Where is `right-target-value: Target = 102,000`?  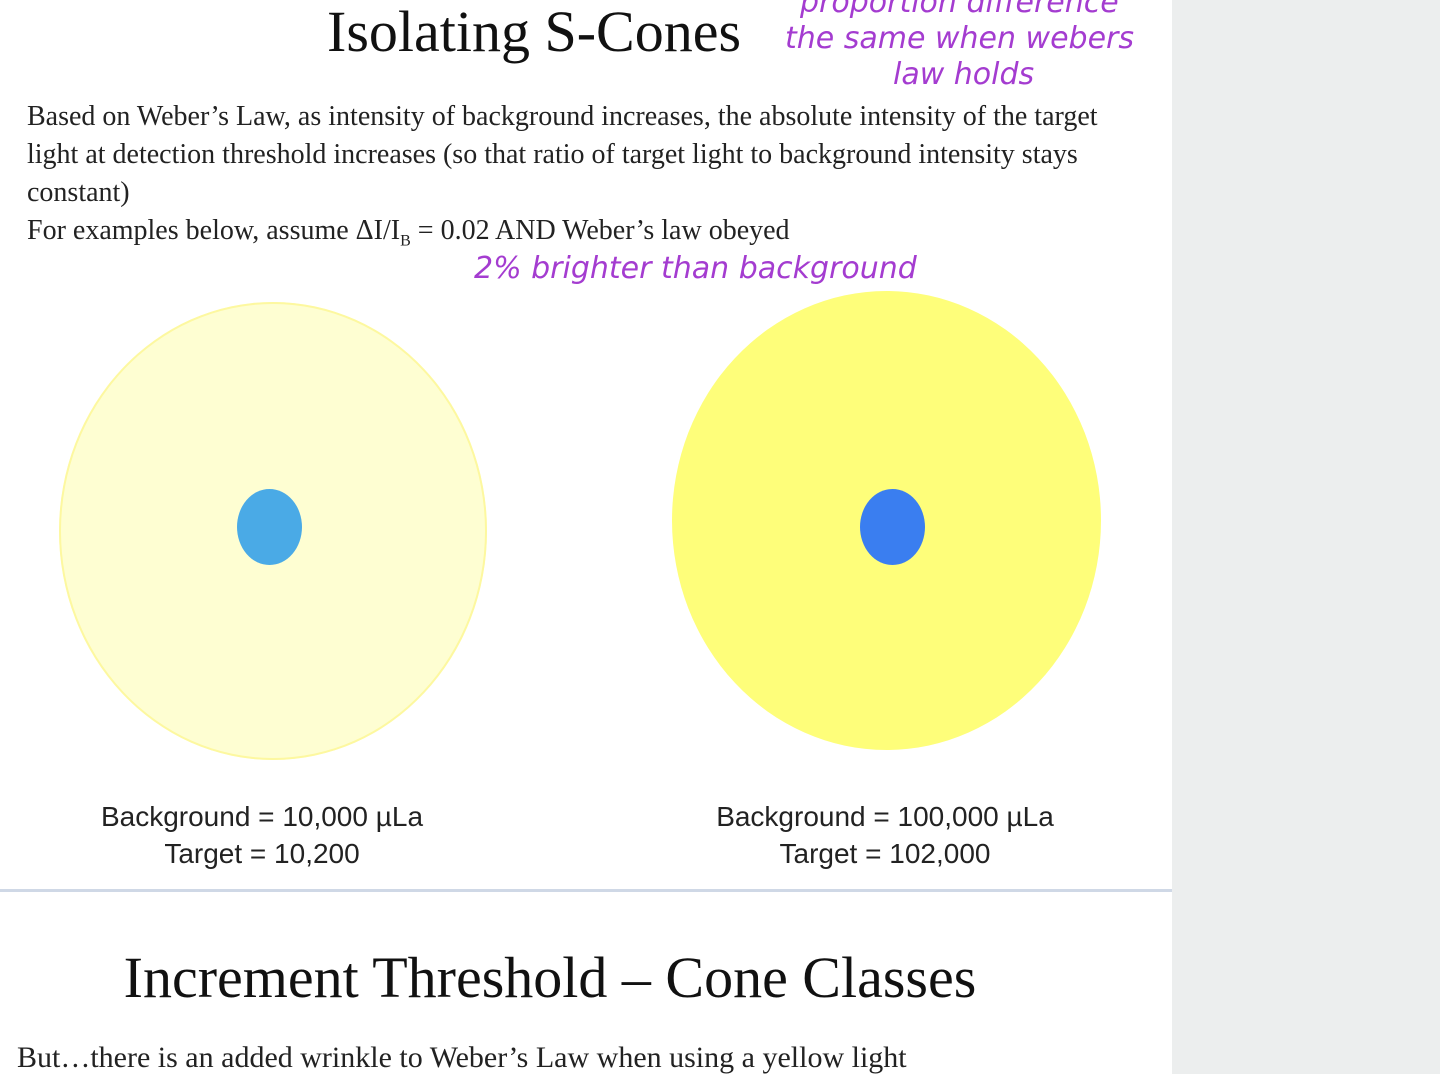
right-target-value: Target = 102,000 is located at coordinates (885, 853).